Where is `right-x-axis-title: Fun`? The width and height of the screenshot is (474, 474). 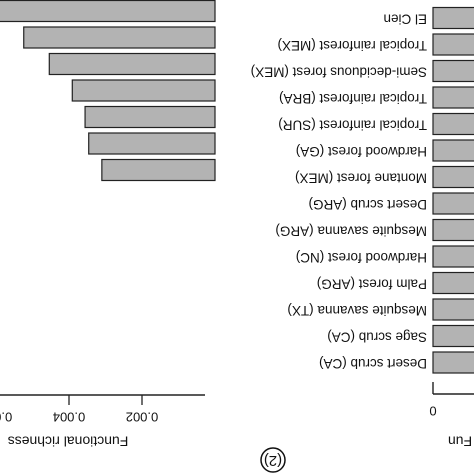
right-x-axis-title: Fun is located at coordinates (460, 441).